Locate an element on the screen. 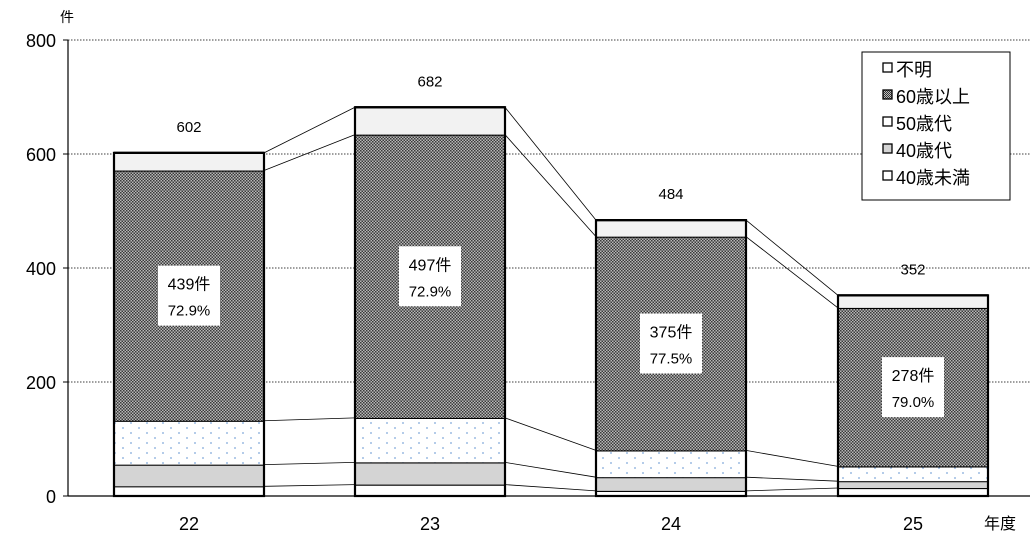 This screenshot has height=536, width=1030. total-label-22: 602 is located at coordinates (188, 127).